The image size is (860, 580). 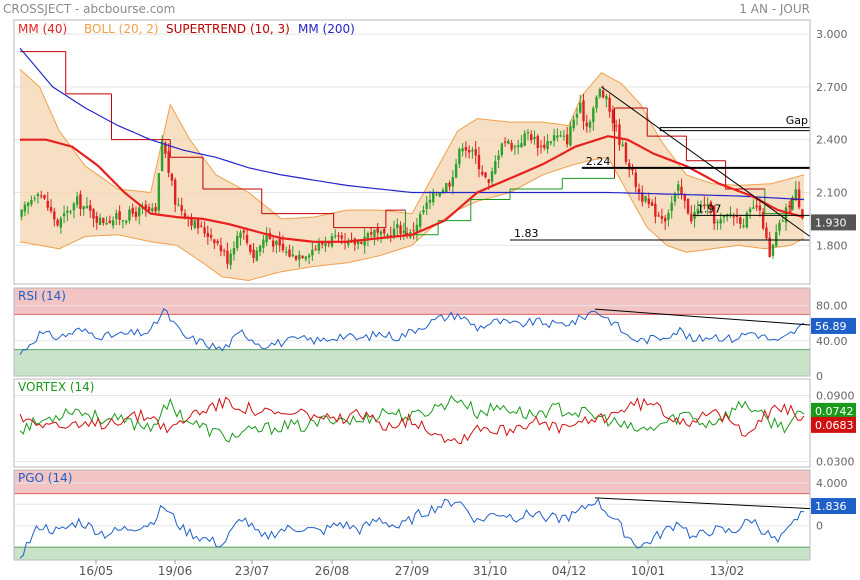 I want to click on rsi-oversold-zone, so click(x=412, y=362).